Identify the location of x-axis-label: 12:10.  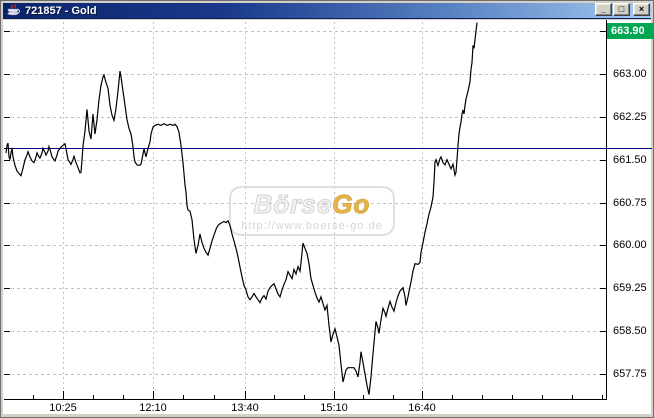
(153, 408).